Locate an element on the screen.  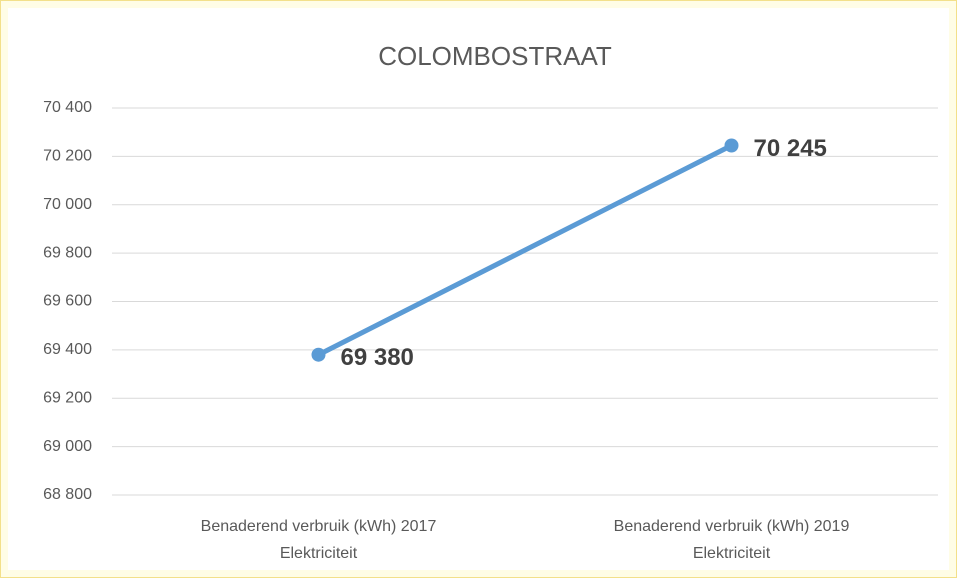
data-label: 69 380 is located at coordinates (377, 357).